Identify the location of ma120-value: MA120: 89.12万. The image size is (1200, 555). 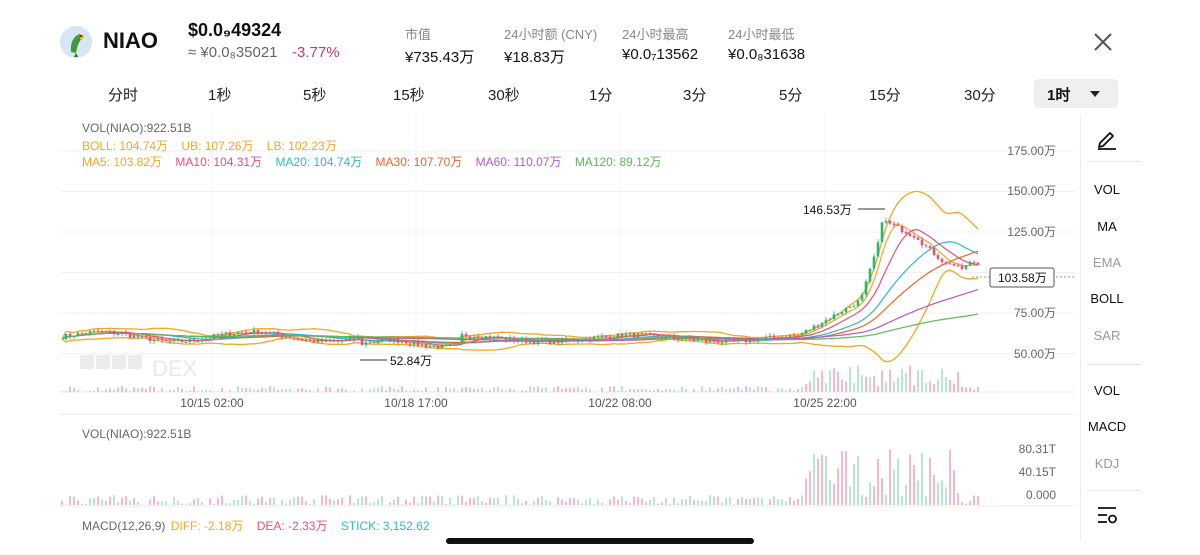
(618, 162).